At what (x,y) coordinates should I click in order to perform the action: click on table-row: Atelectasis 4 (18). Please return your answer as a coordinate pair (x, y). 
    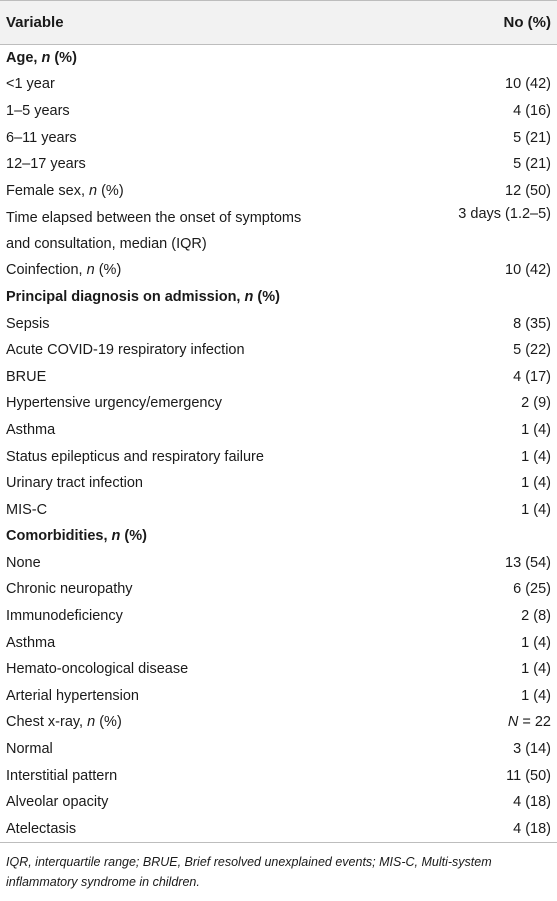
    Looking at the image, I should click on (278, 829).